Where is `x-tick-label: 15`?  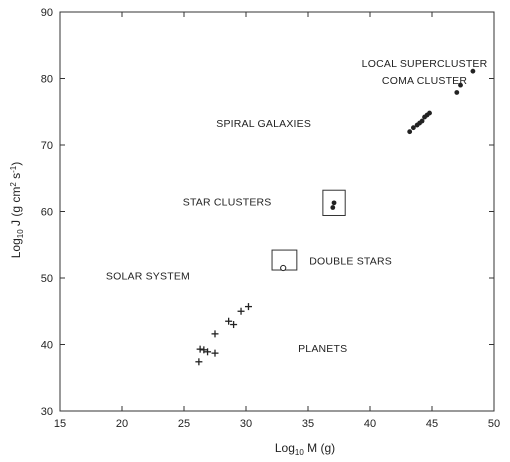
x-tick-label: 15 is located at coordinates (60, 424).